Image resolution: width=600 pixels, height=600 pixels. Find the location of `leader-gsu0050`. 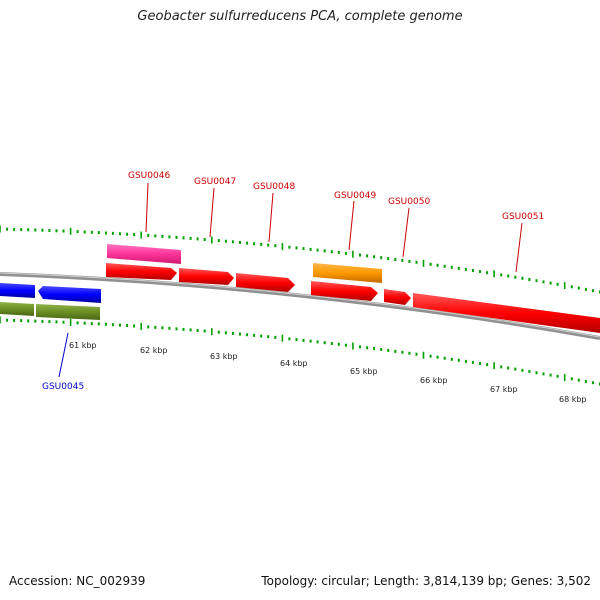

leader-gsu0050 is located at coordinates (406, 232).